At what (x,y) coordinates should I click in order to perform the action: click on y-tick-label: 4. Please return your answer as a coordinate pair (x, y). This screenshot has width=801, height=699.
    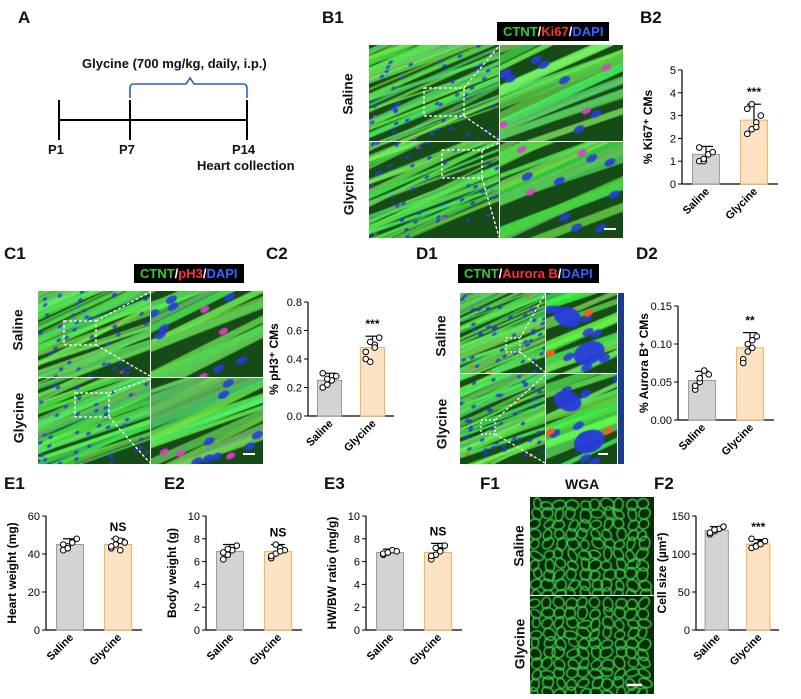
    Looking at the image, I should click on (673, 94).